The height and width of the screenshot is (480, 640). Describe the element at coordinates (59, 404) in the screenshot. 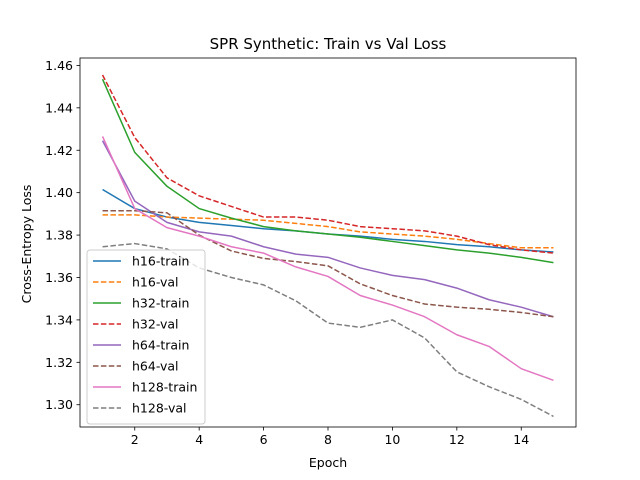

I see `y-tick-label: 1.30` at that location.